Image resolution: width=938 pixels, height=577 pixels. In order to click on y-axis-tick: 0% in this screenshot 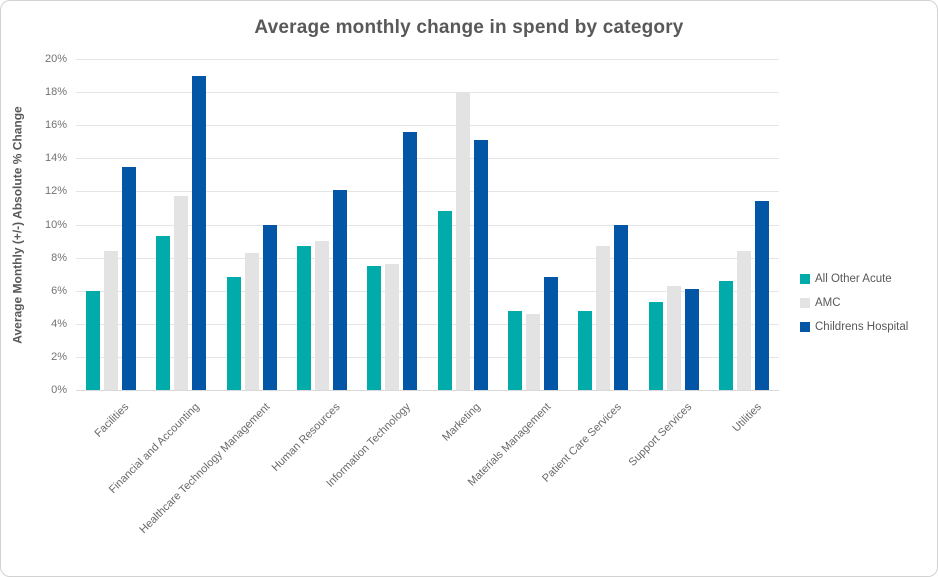, I will do `click(59, 390)`.